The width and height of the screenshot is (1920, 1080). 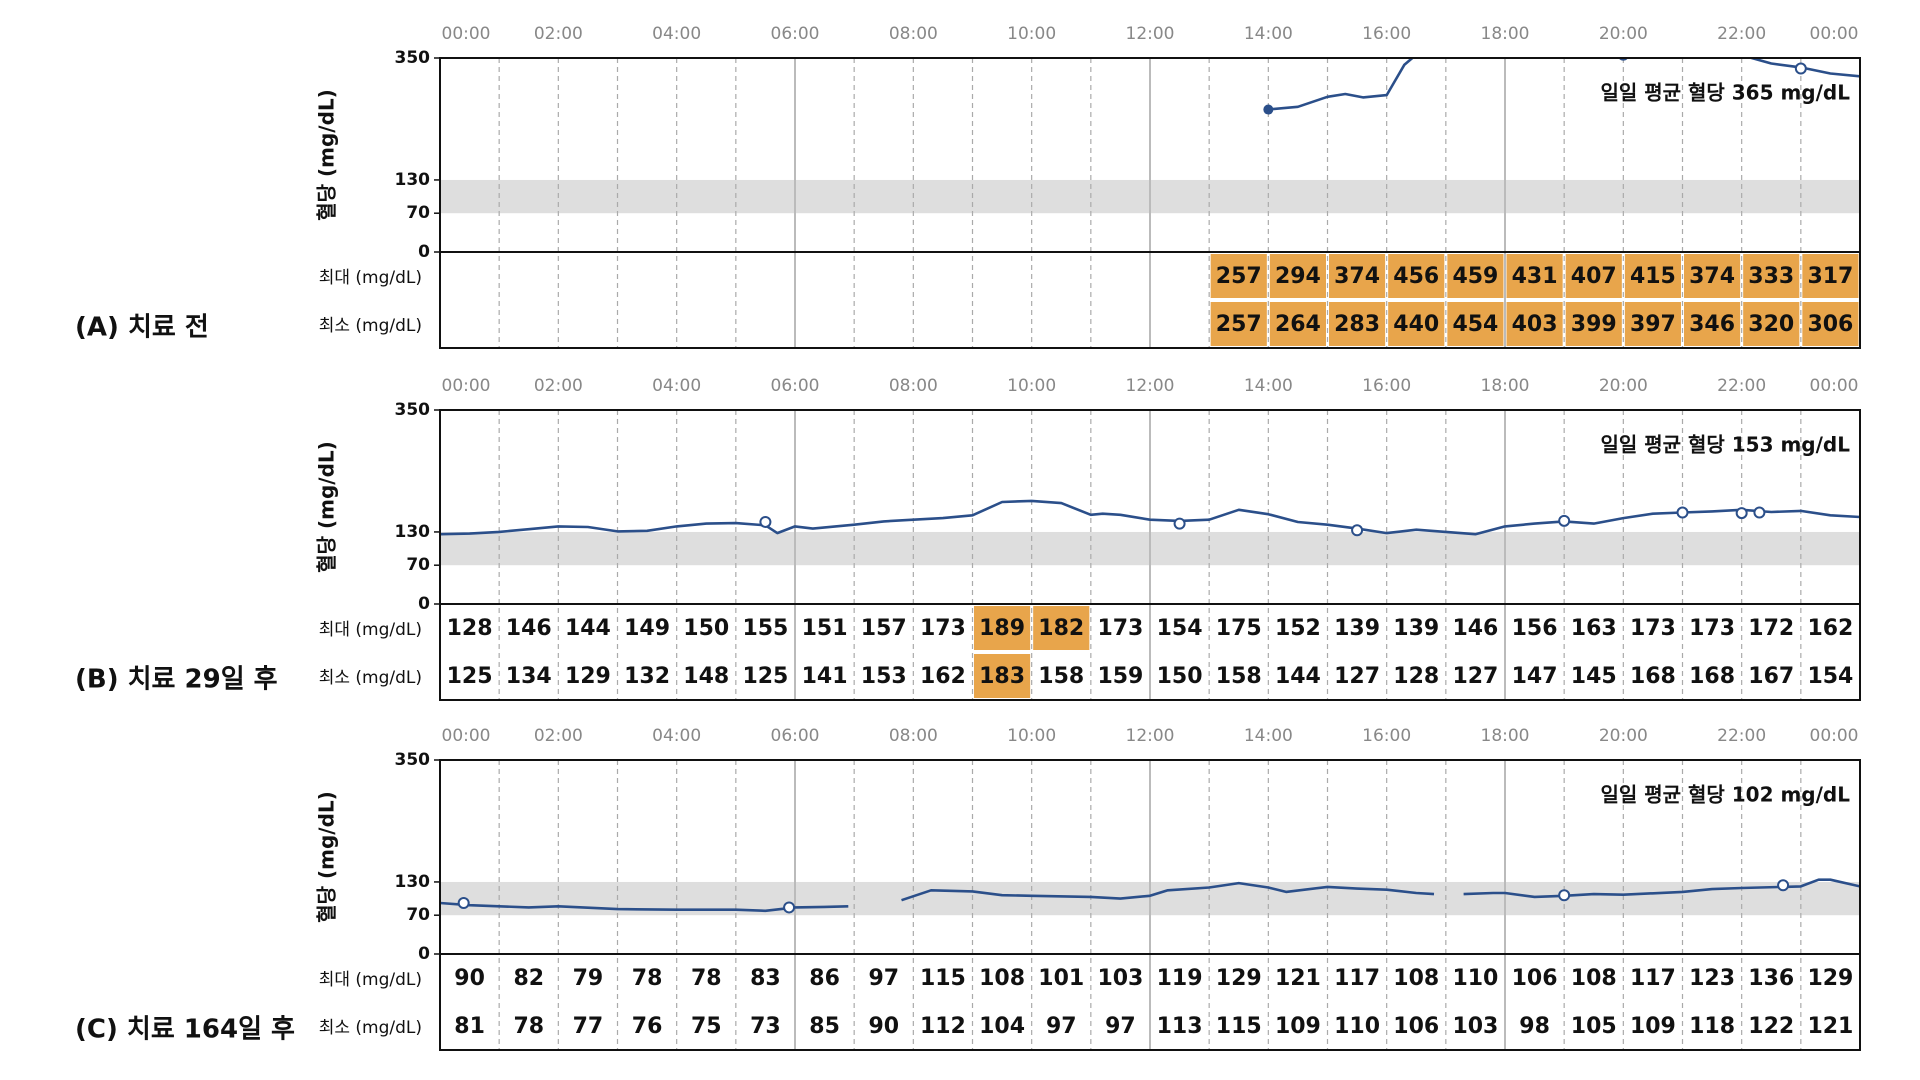 I want to click on table-cell: 346, so click(x=1712, y=324).